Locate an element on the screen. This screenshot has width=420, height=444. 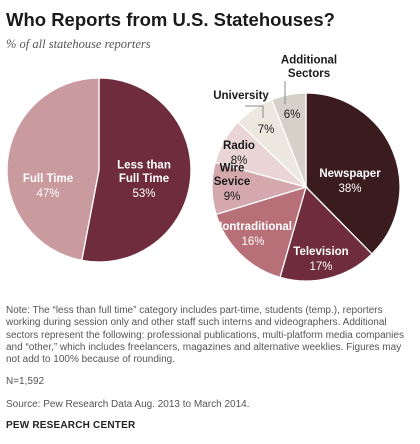
slice-value-nontraditional: 16% is located at coordinates (252, 242).